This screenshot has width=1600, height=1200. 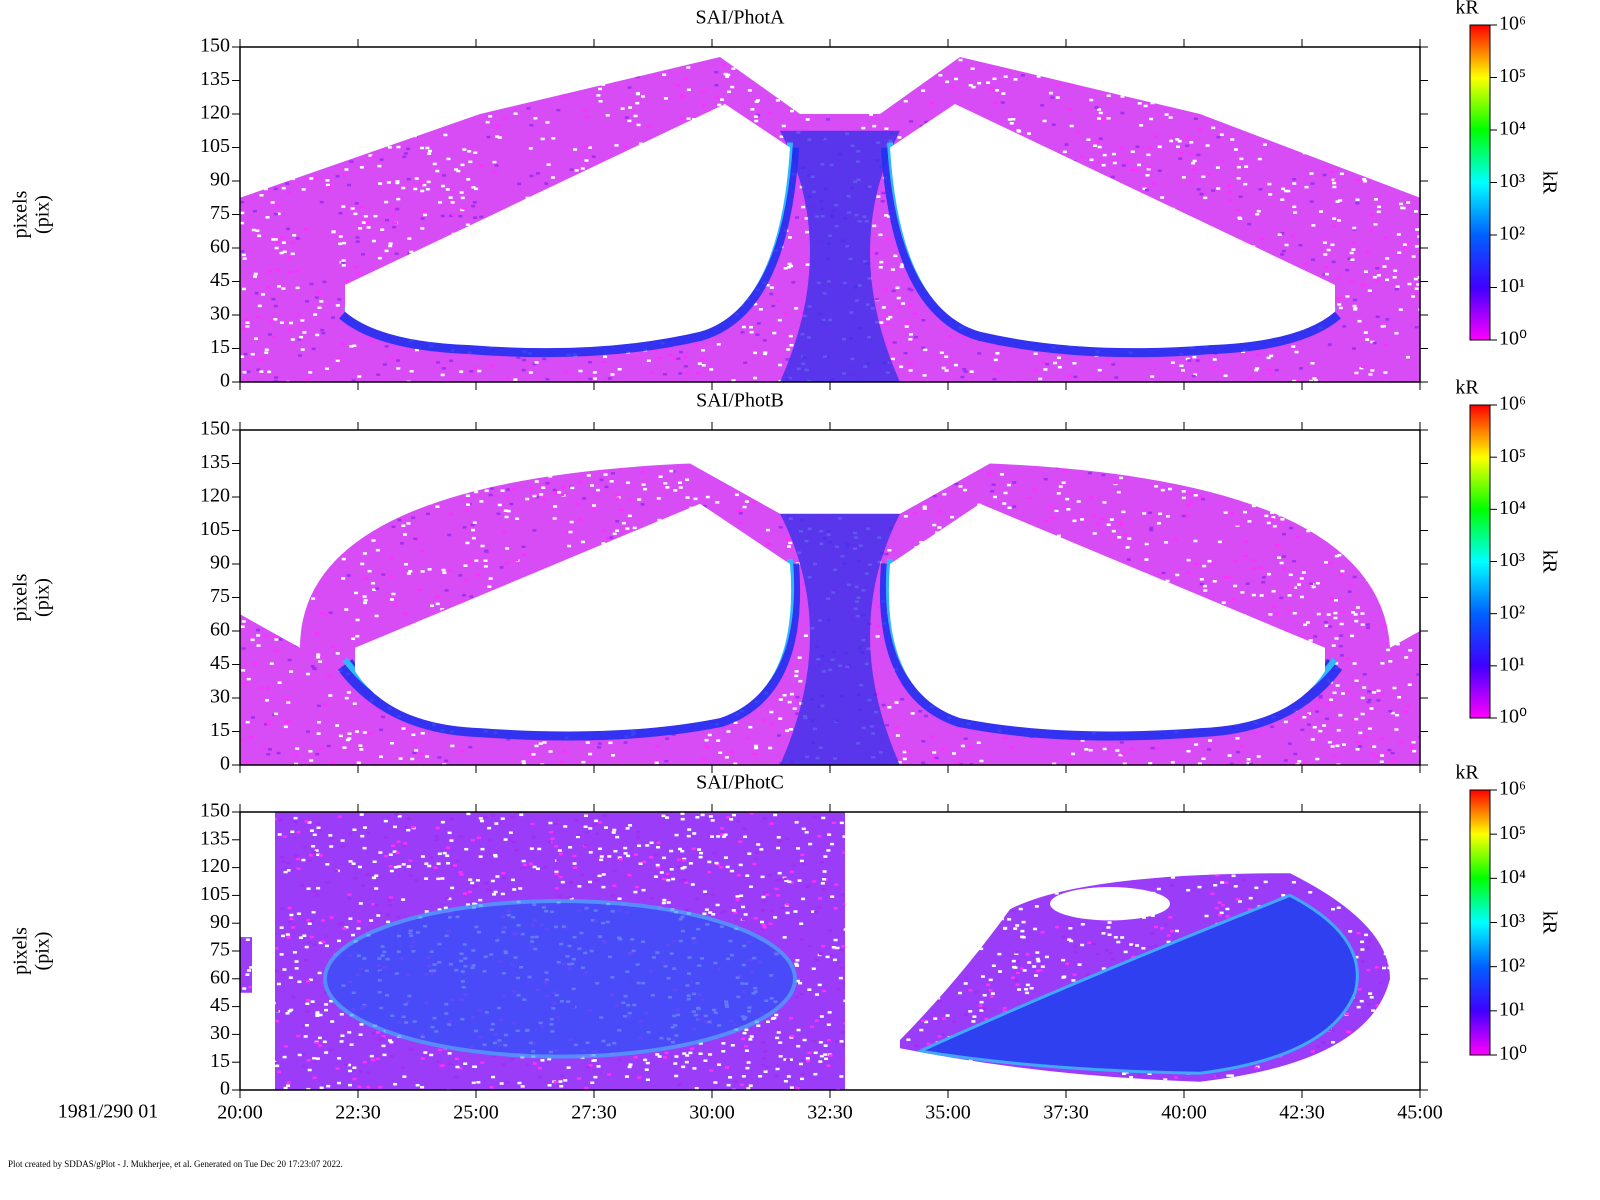 I want to click on x-tick-label: 25:00, so click(x=476, y=1113).